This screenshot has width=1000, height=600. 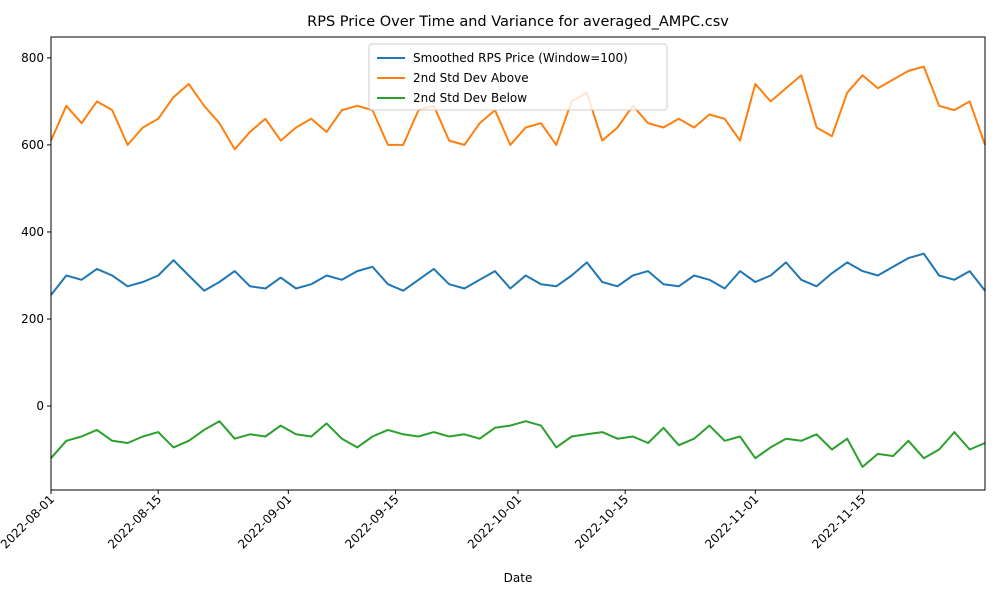 What do you see at coordinates (40, 406) in the screenshot?
I see `y-tick-label: 0` at bounding box center [40, 406].